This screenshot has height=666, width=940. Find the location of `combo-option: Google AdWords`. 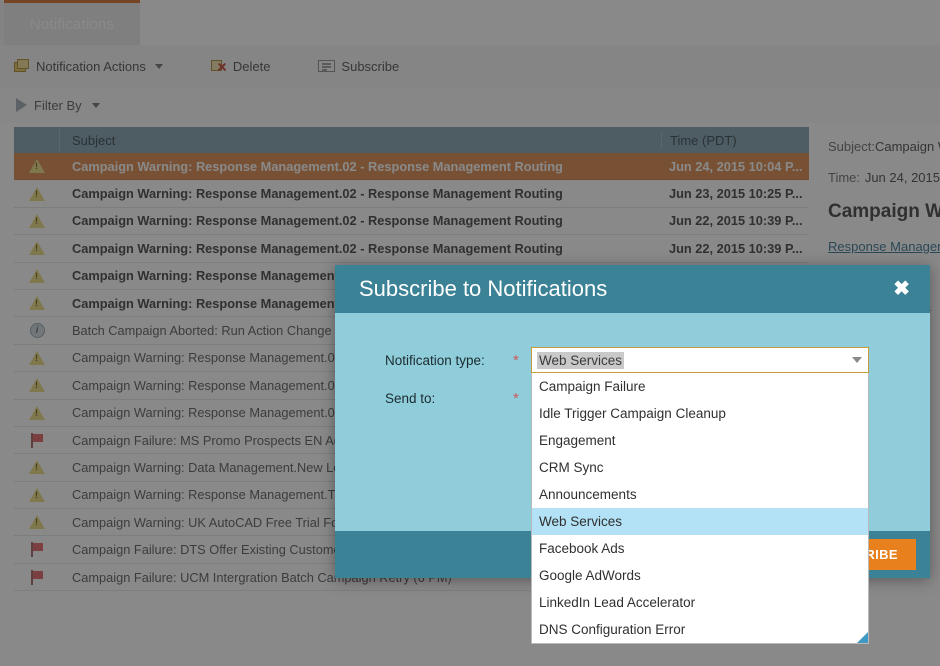

combo-option: Google AdWords is located at coordinates (590, 575).